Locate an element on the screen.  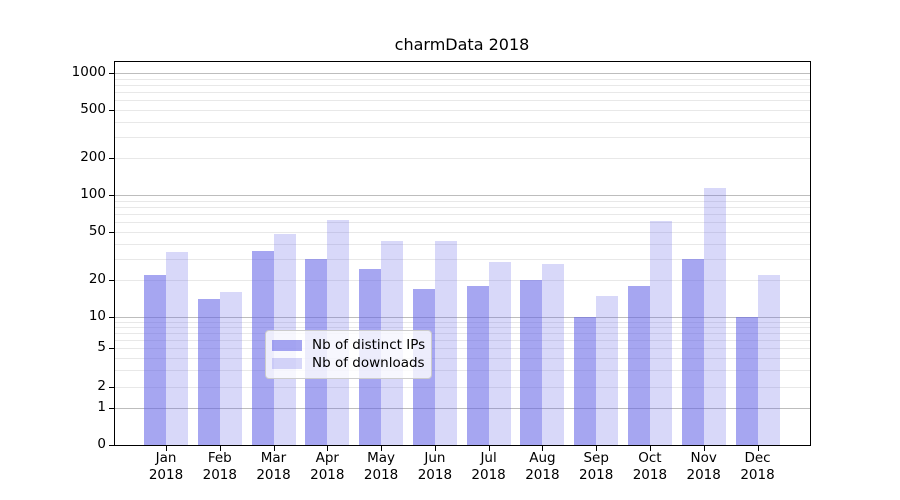
legend-item-downloads: Nb of downloads is located at coordinates (348, 363).